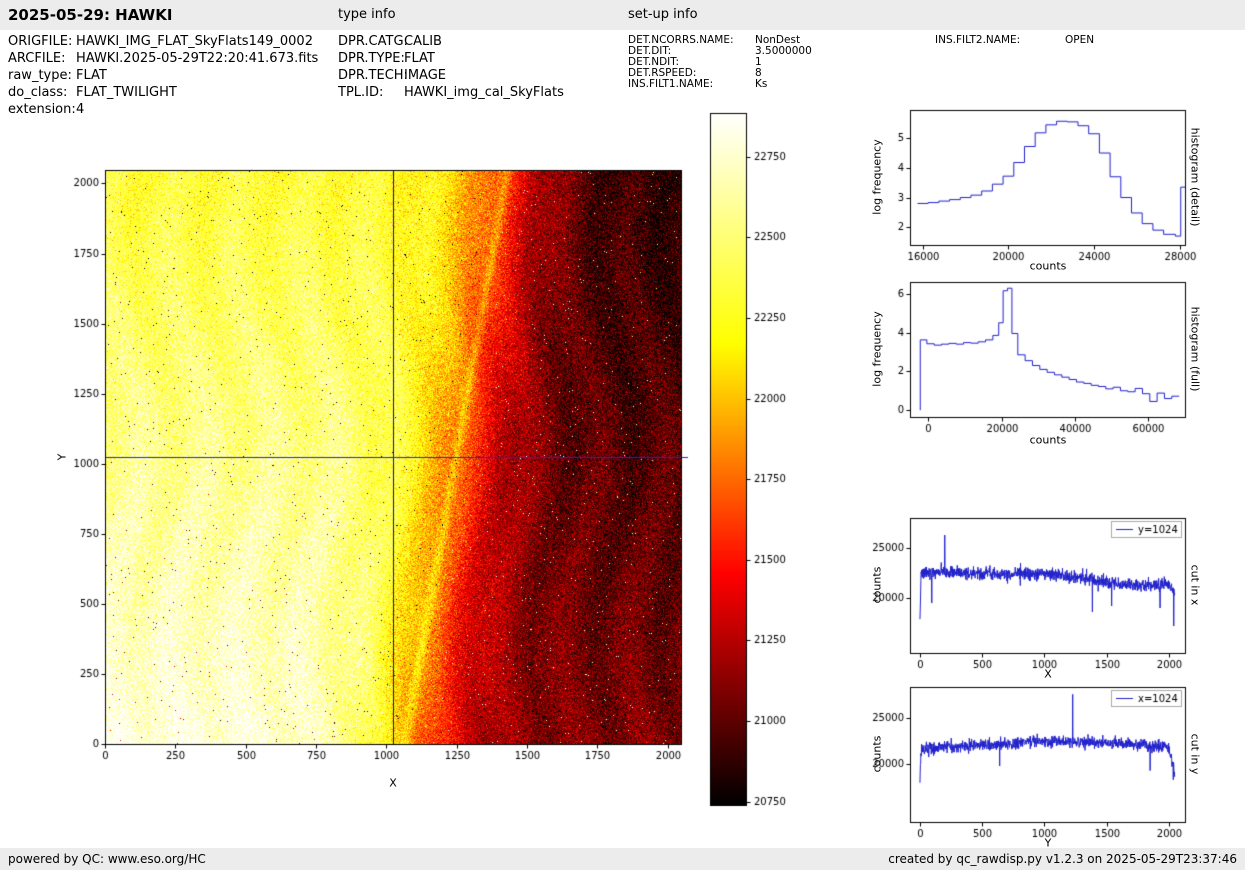 The image size is (1245, 870). I want to click on meta-value: 3.5000000, so click(783, 51).